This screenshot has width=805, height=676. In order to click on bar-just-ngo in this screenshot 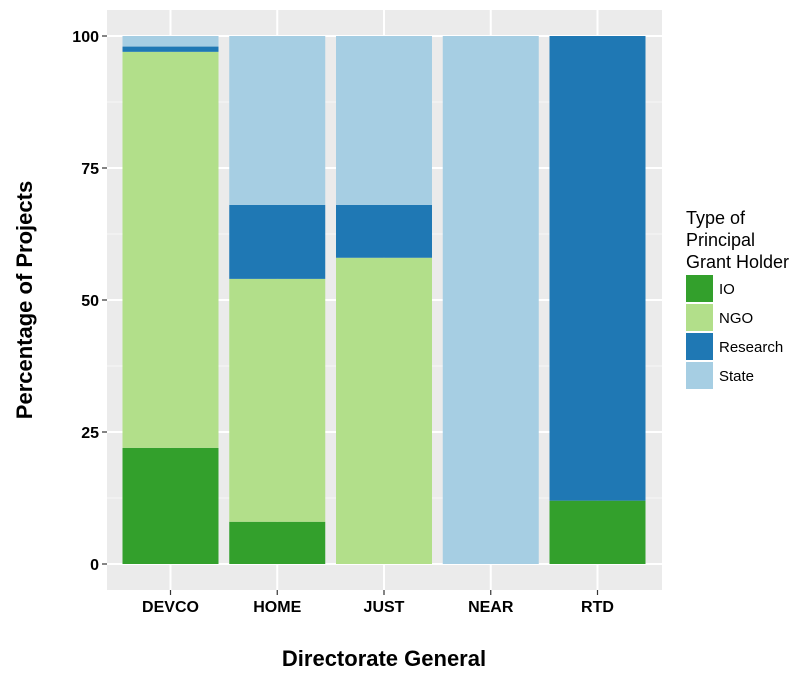, I will do `click(384, 410)`.